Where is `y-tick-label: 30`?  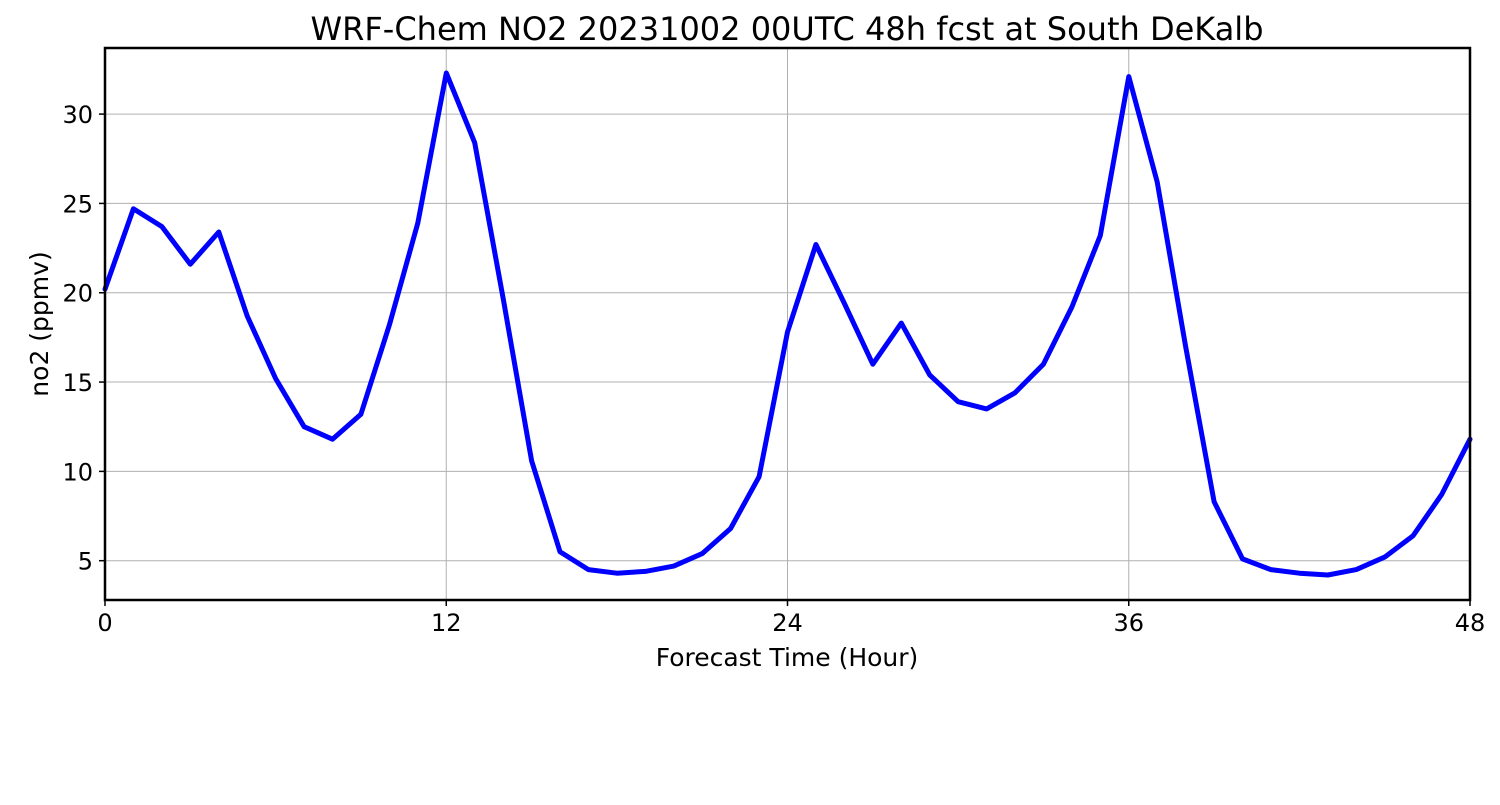 y-tick-label: 30 is located at coordinates (77, 115).